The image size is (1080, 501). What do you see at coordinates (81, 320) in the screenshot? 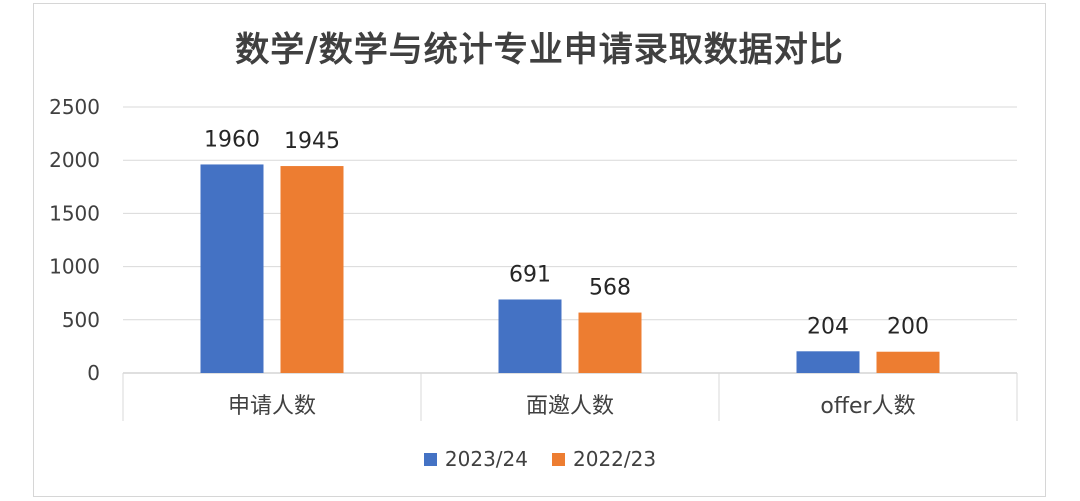
I see `y-tick-label: 500` at bounding box center [81, 320].